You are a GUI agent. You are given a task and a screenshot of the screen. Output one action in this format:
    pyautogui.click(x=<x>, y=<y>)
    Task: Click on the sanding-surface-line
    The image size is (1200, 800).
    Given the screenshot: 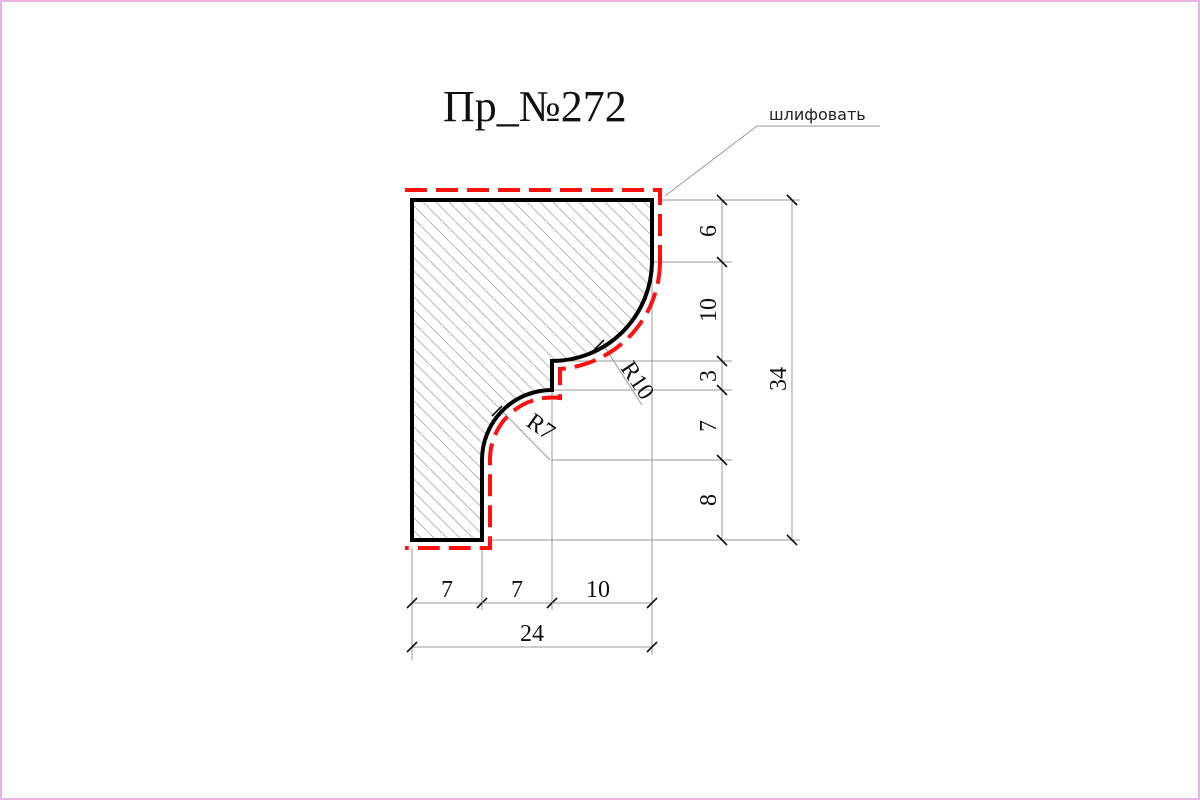 What is the action you would take?
    pyautogui.click(x=533, y=369)
    